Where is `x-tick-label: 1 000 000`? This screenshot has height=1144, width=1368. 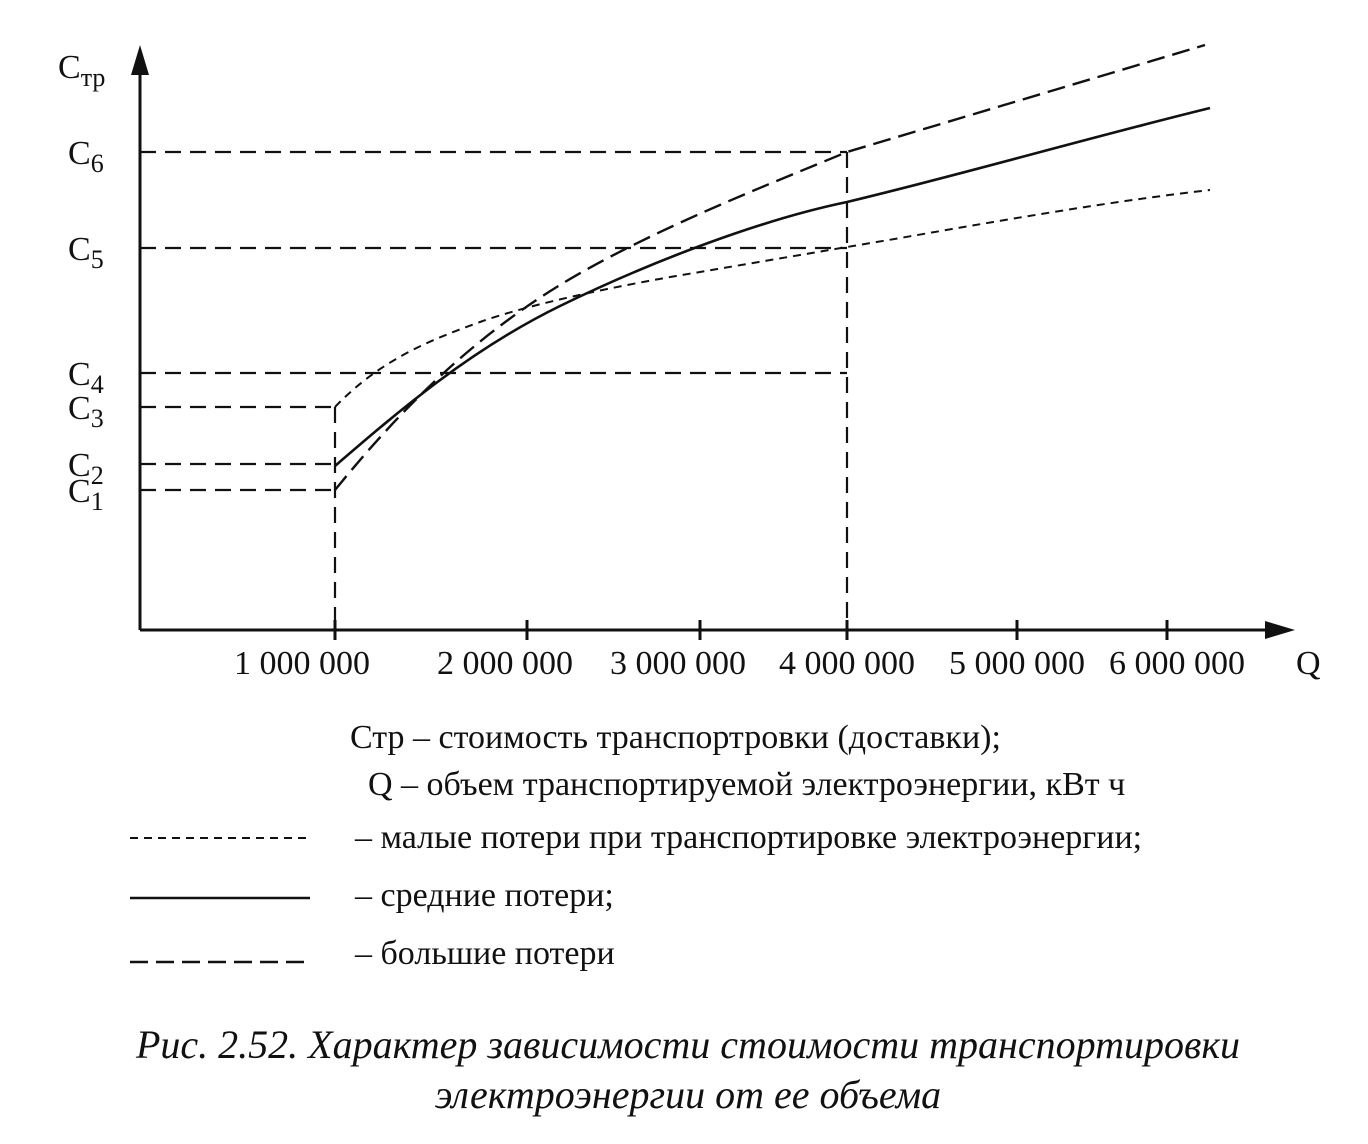
x-tick-label: 1 000 000 is located at coordinates (302, 663).